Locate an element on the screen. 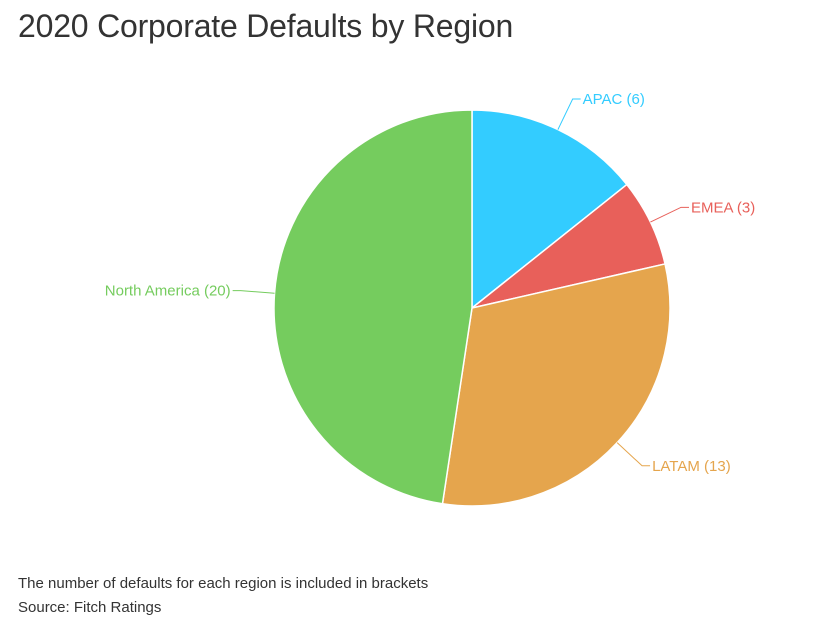 Image resolution: width=825 pixels, height=624 pixels. footnote-source: Source: Fitch Ratings is located at coordinates (90, 607).